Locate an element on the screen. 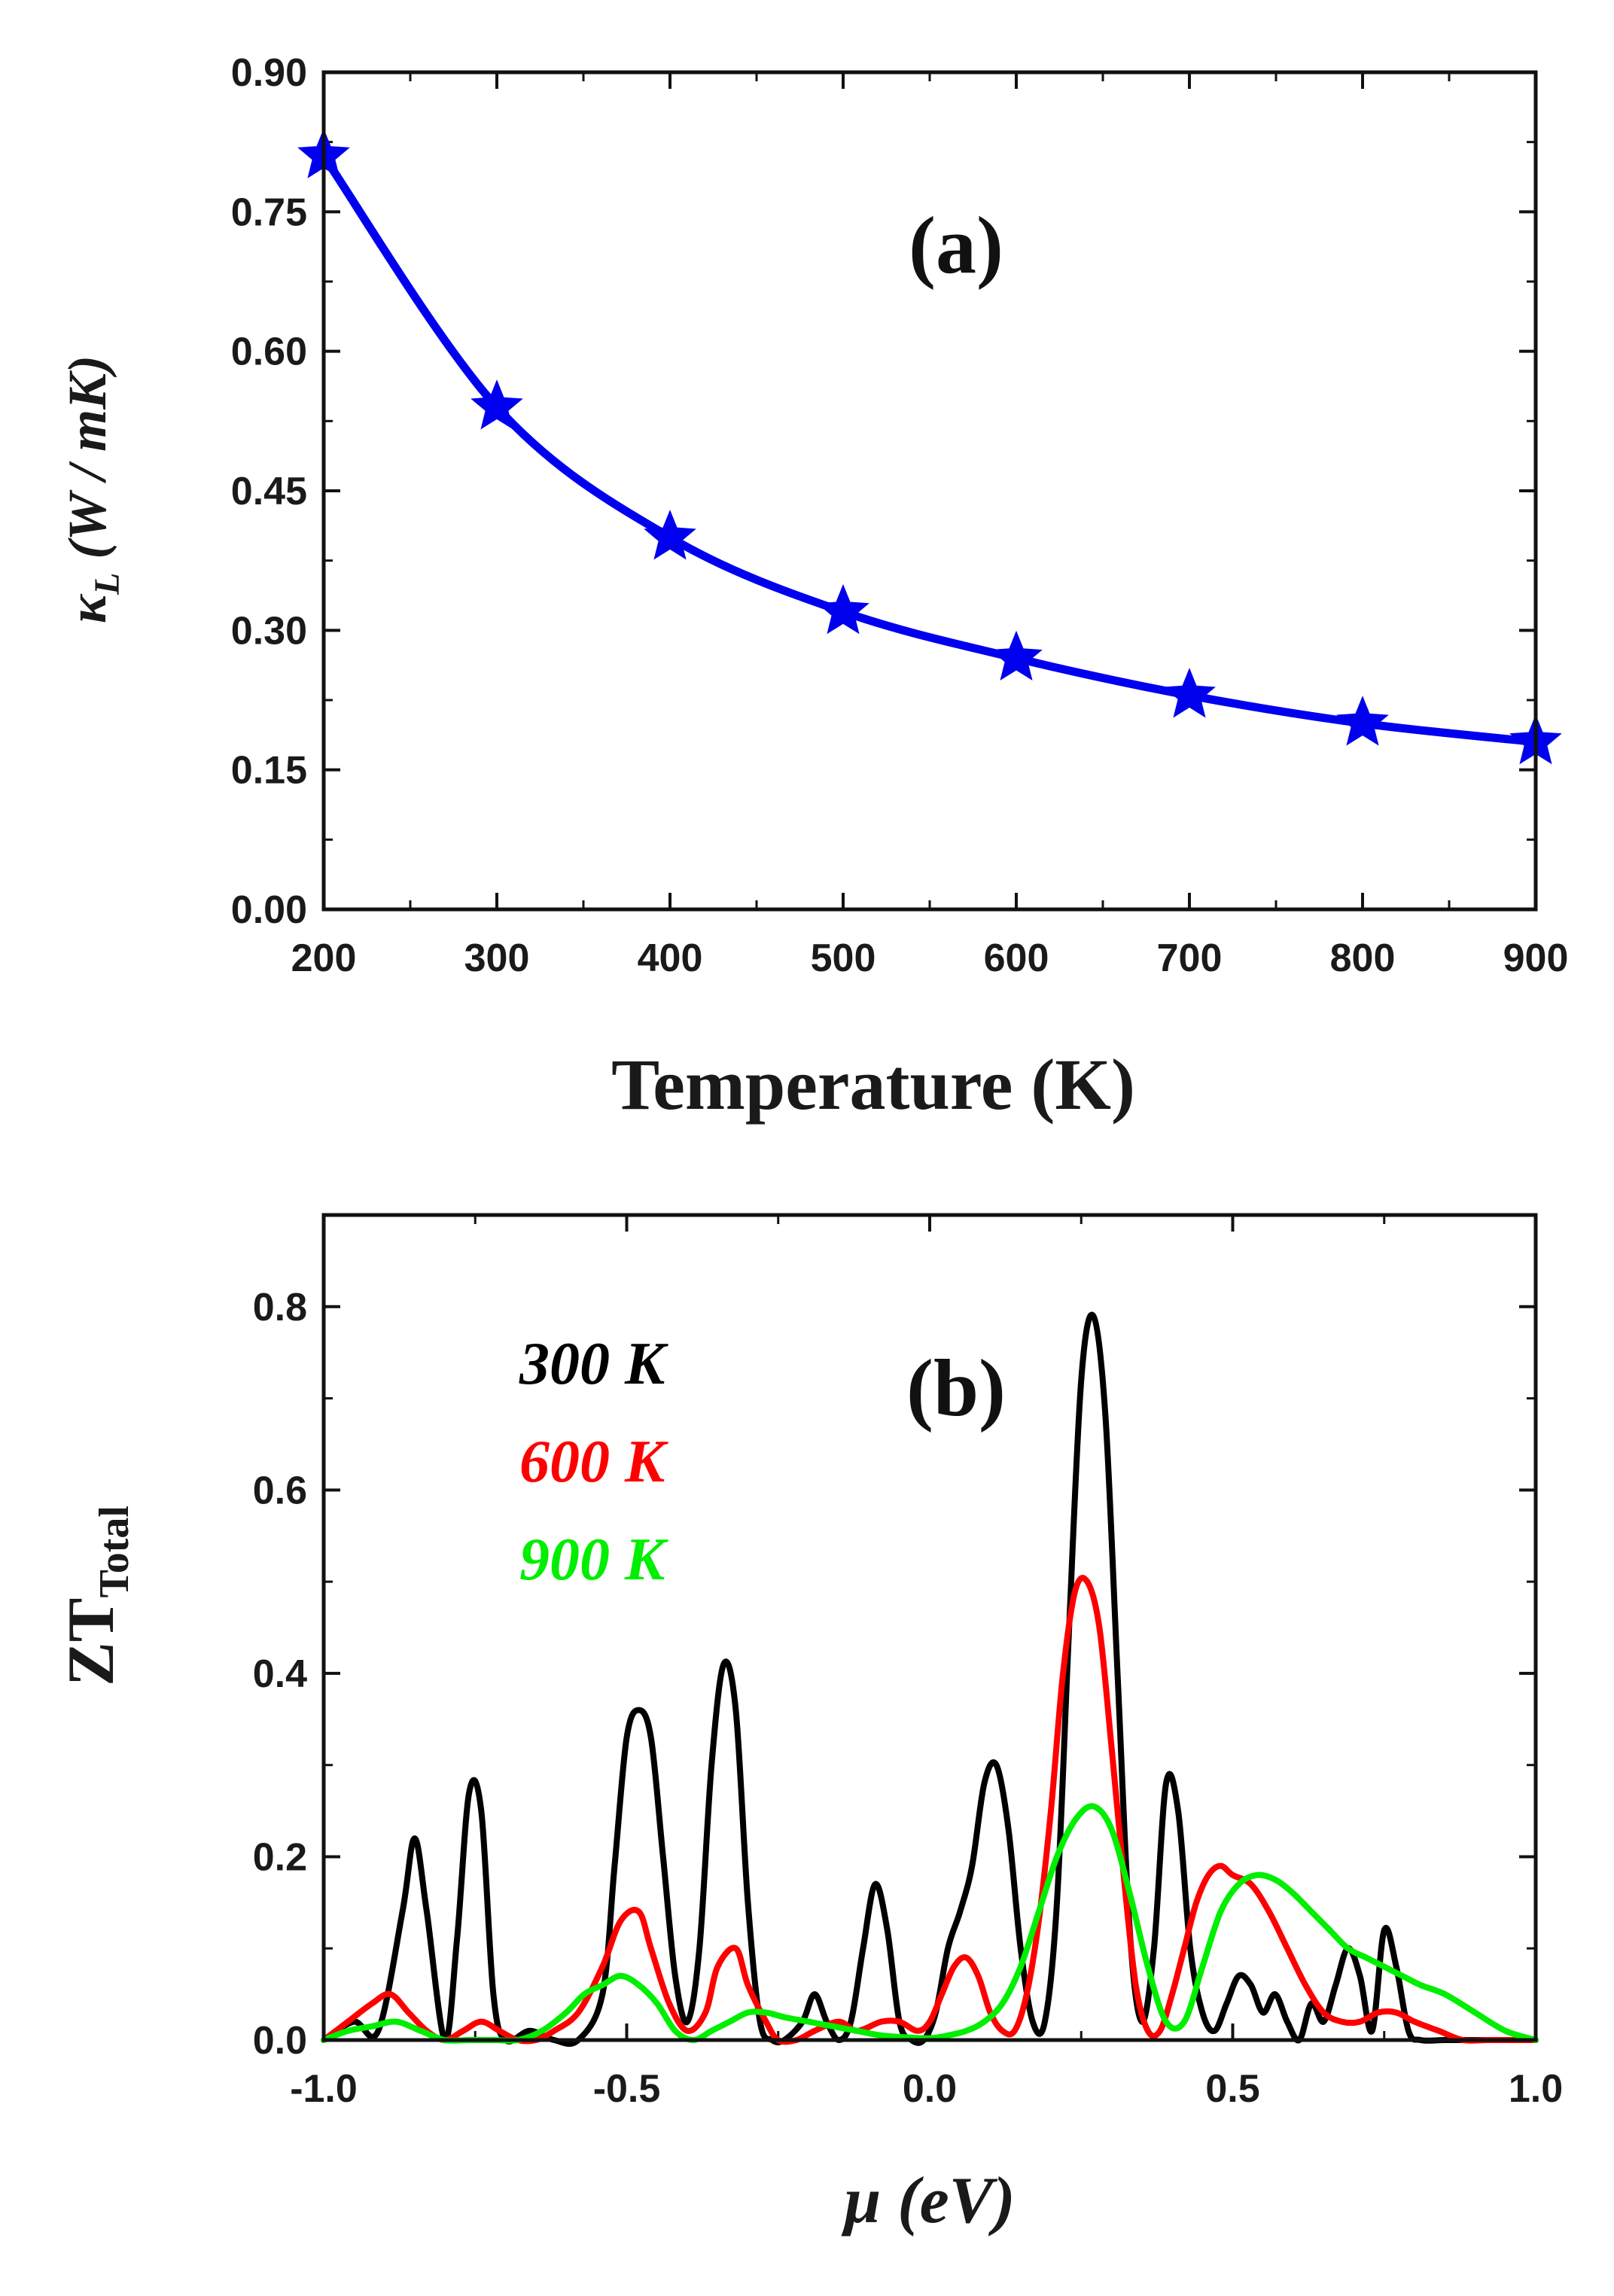 This screenshot has width=1614, height=2296. x-tick-label: 400 is located at coordinates (670, 958).